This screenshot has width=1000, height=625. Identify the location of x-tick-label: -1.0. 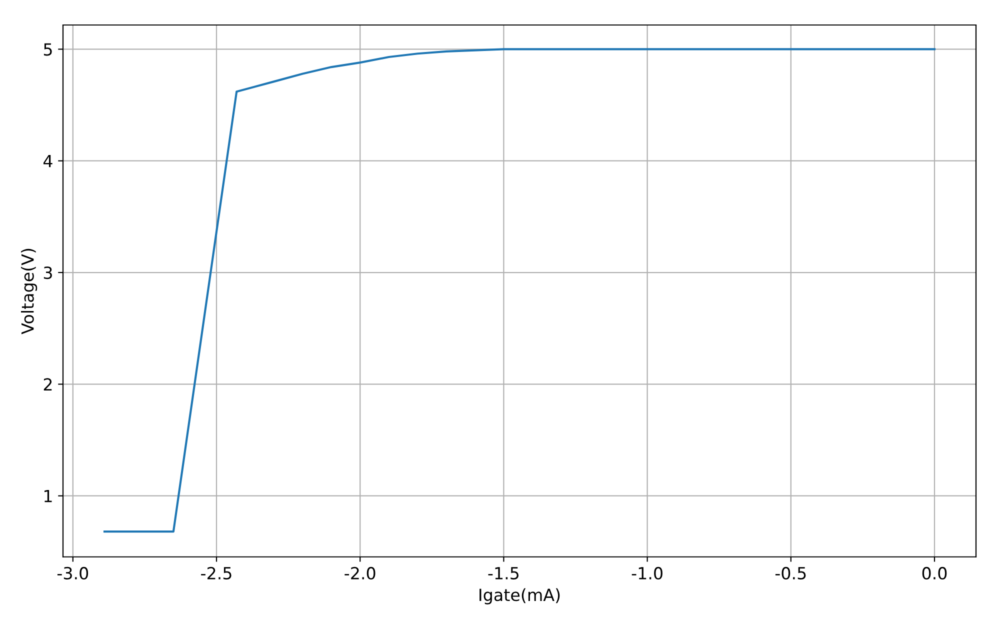
(647, 573).